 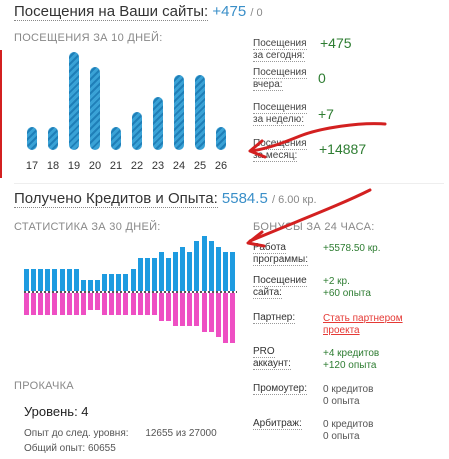 I want to click on visits-x-tick-label: 17, so click(x=32, y=166).